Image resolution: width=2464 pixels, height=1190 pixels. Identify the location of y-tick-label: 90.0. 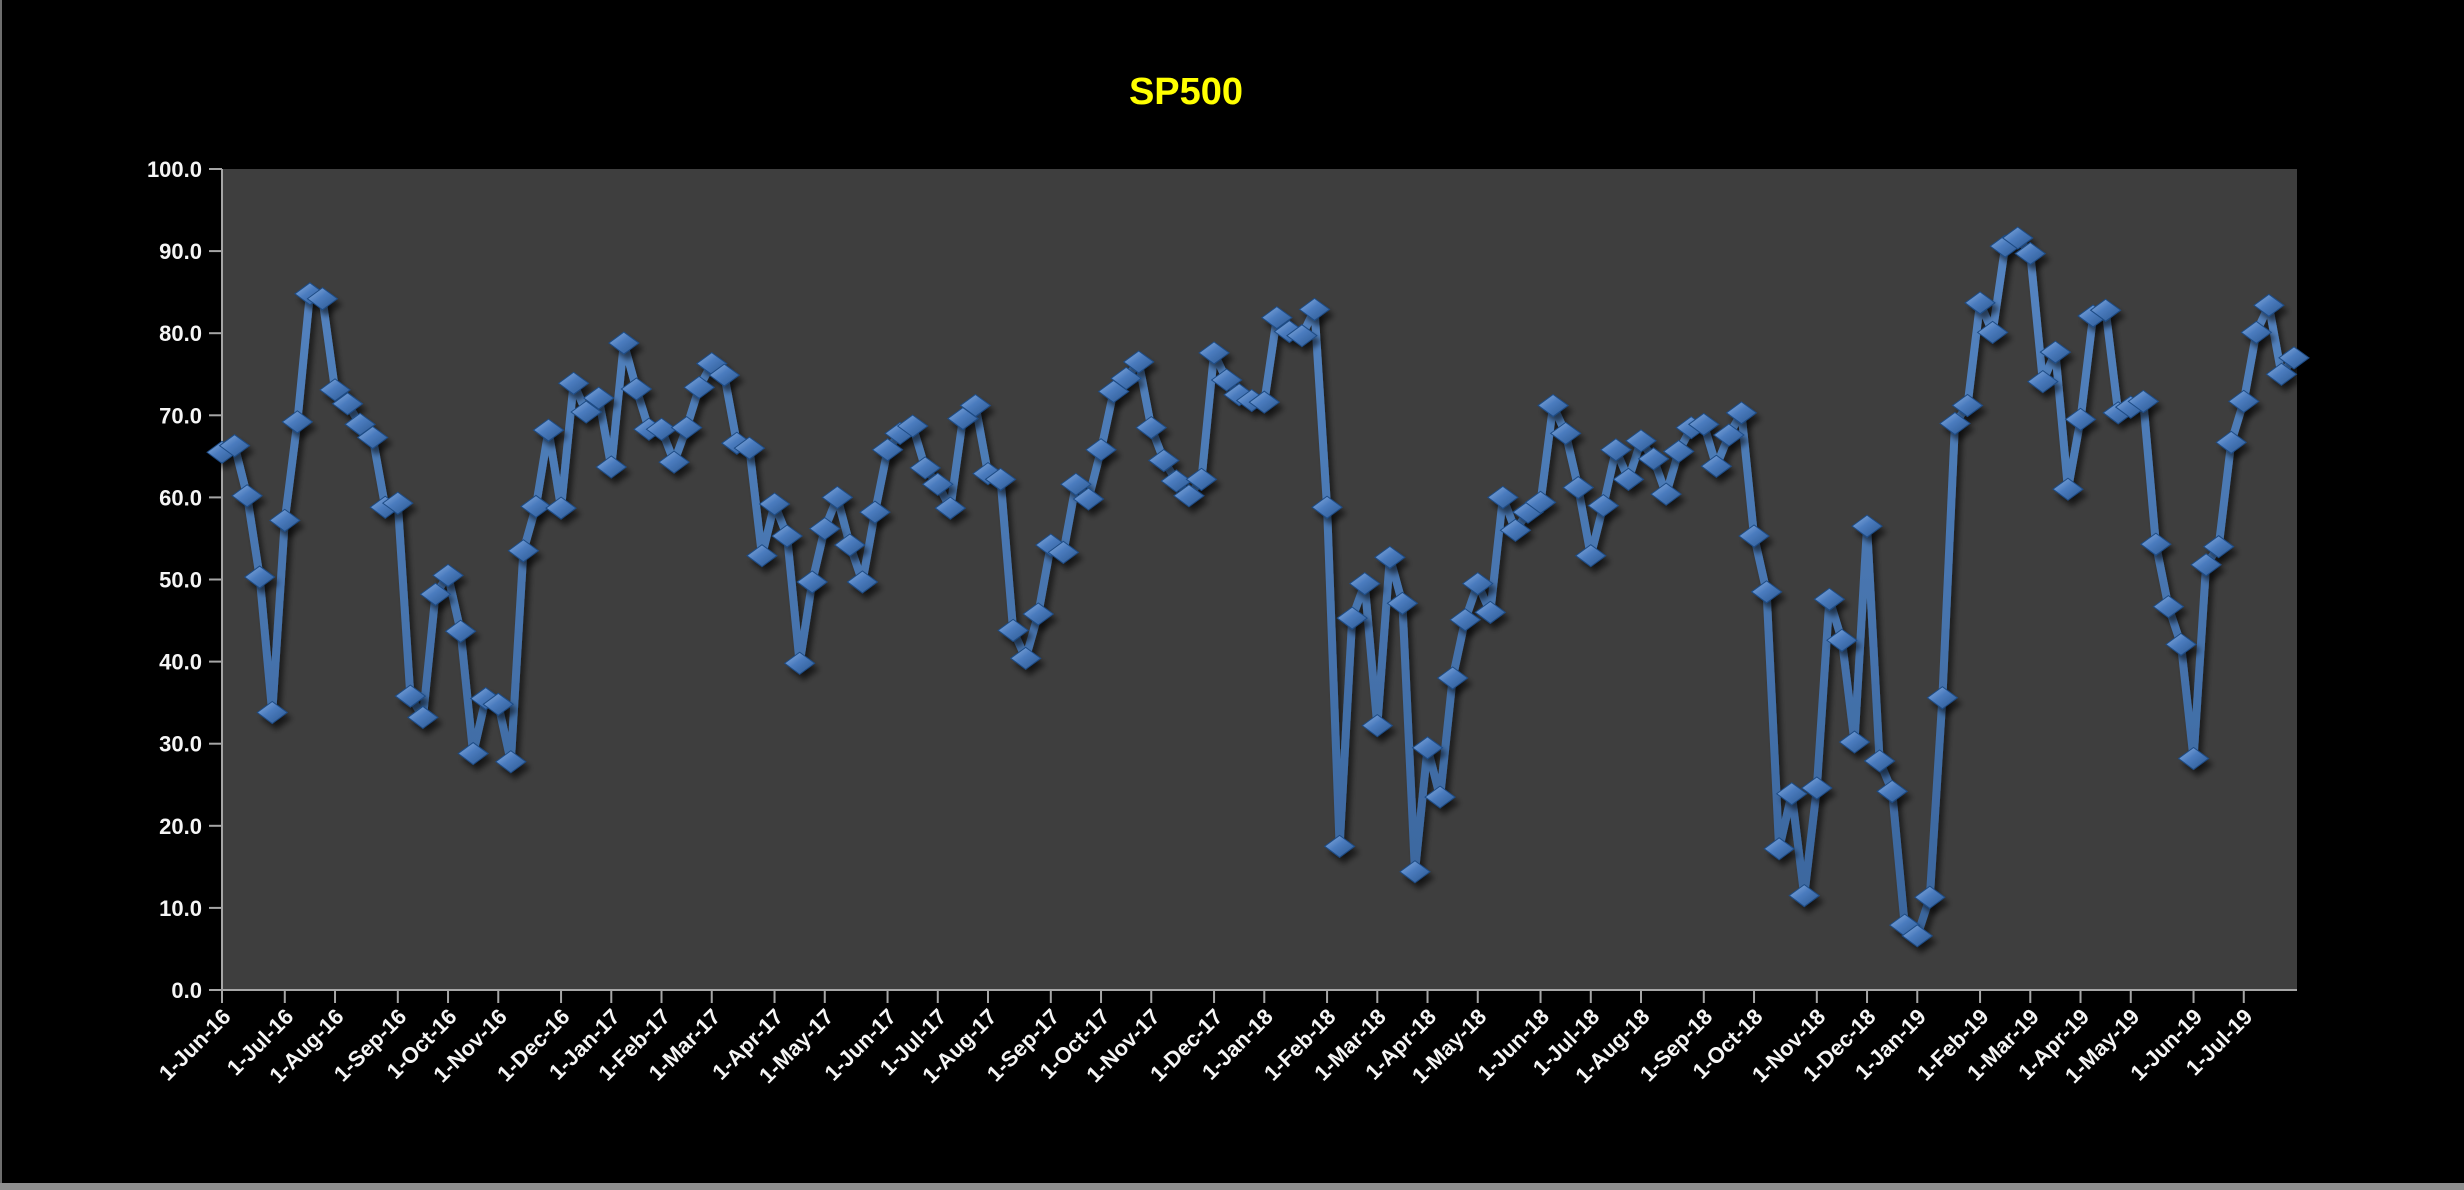
(180, 251).